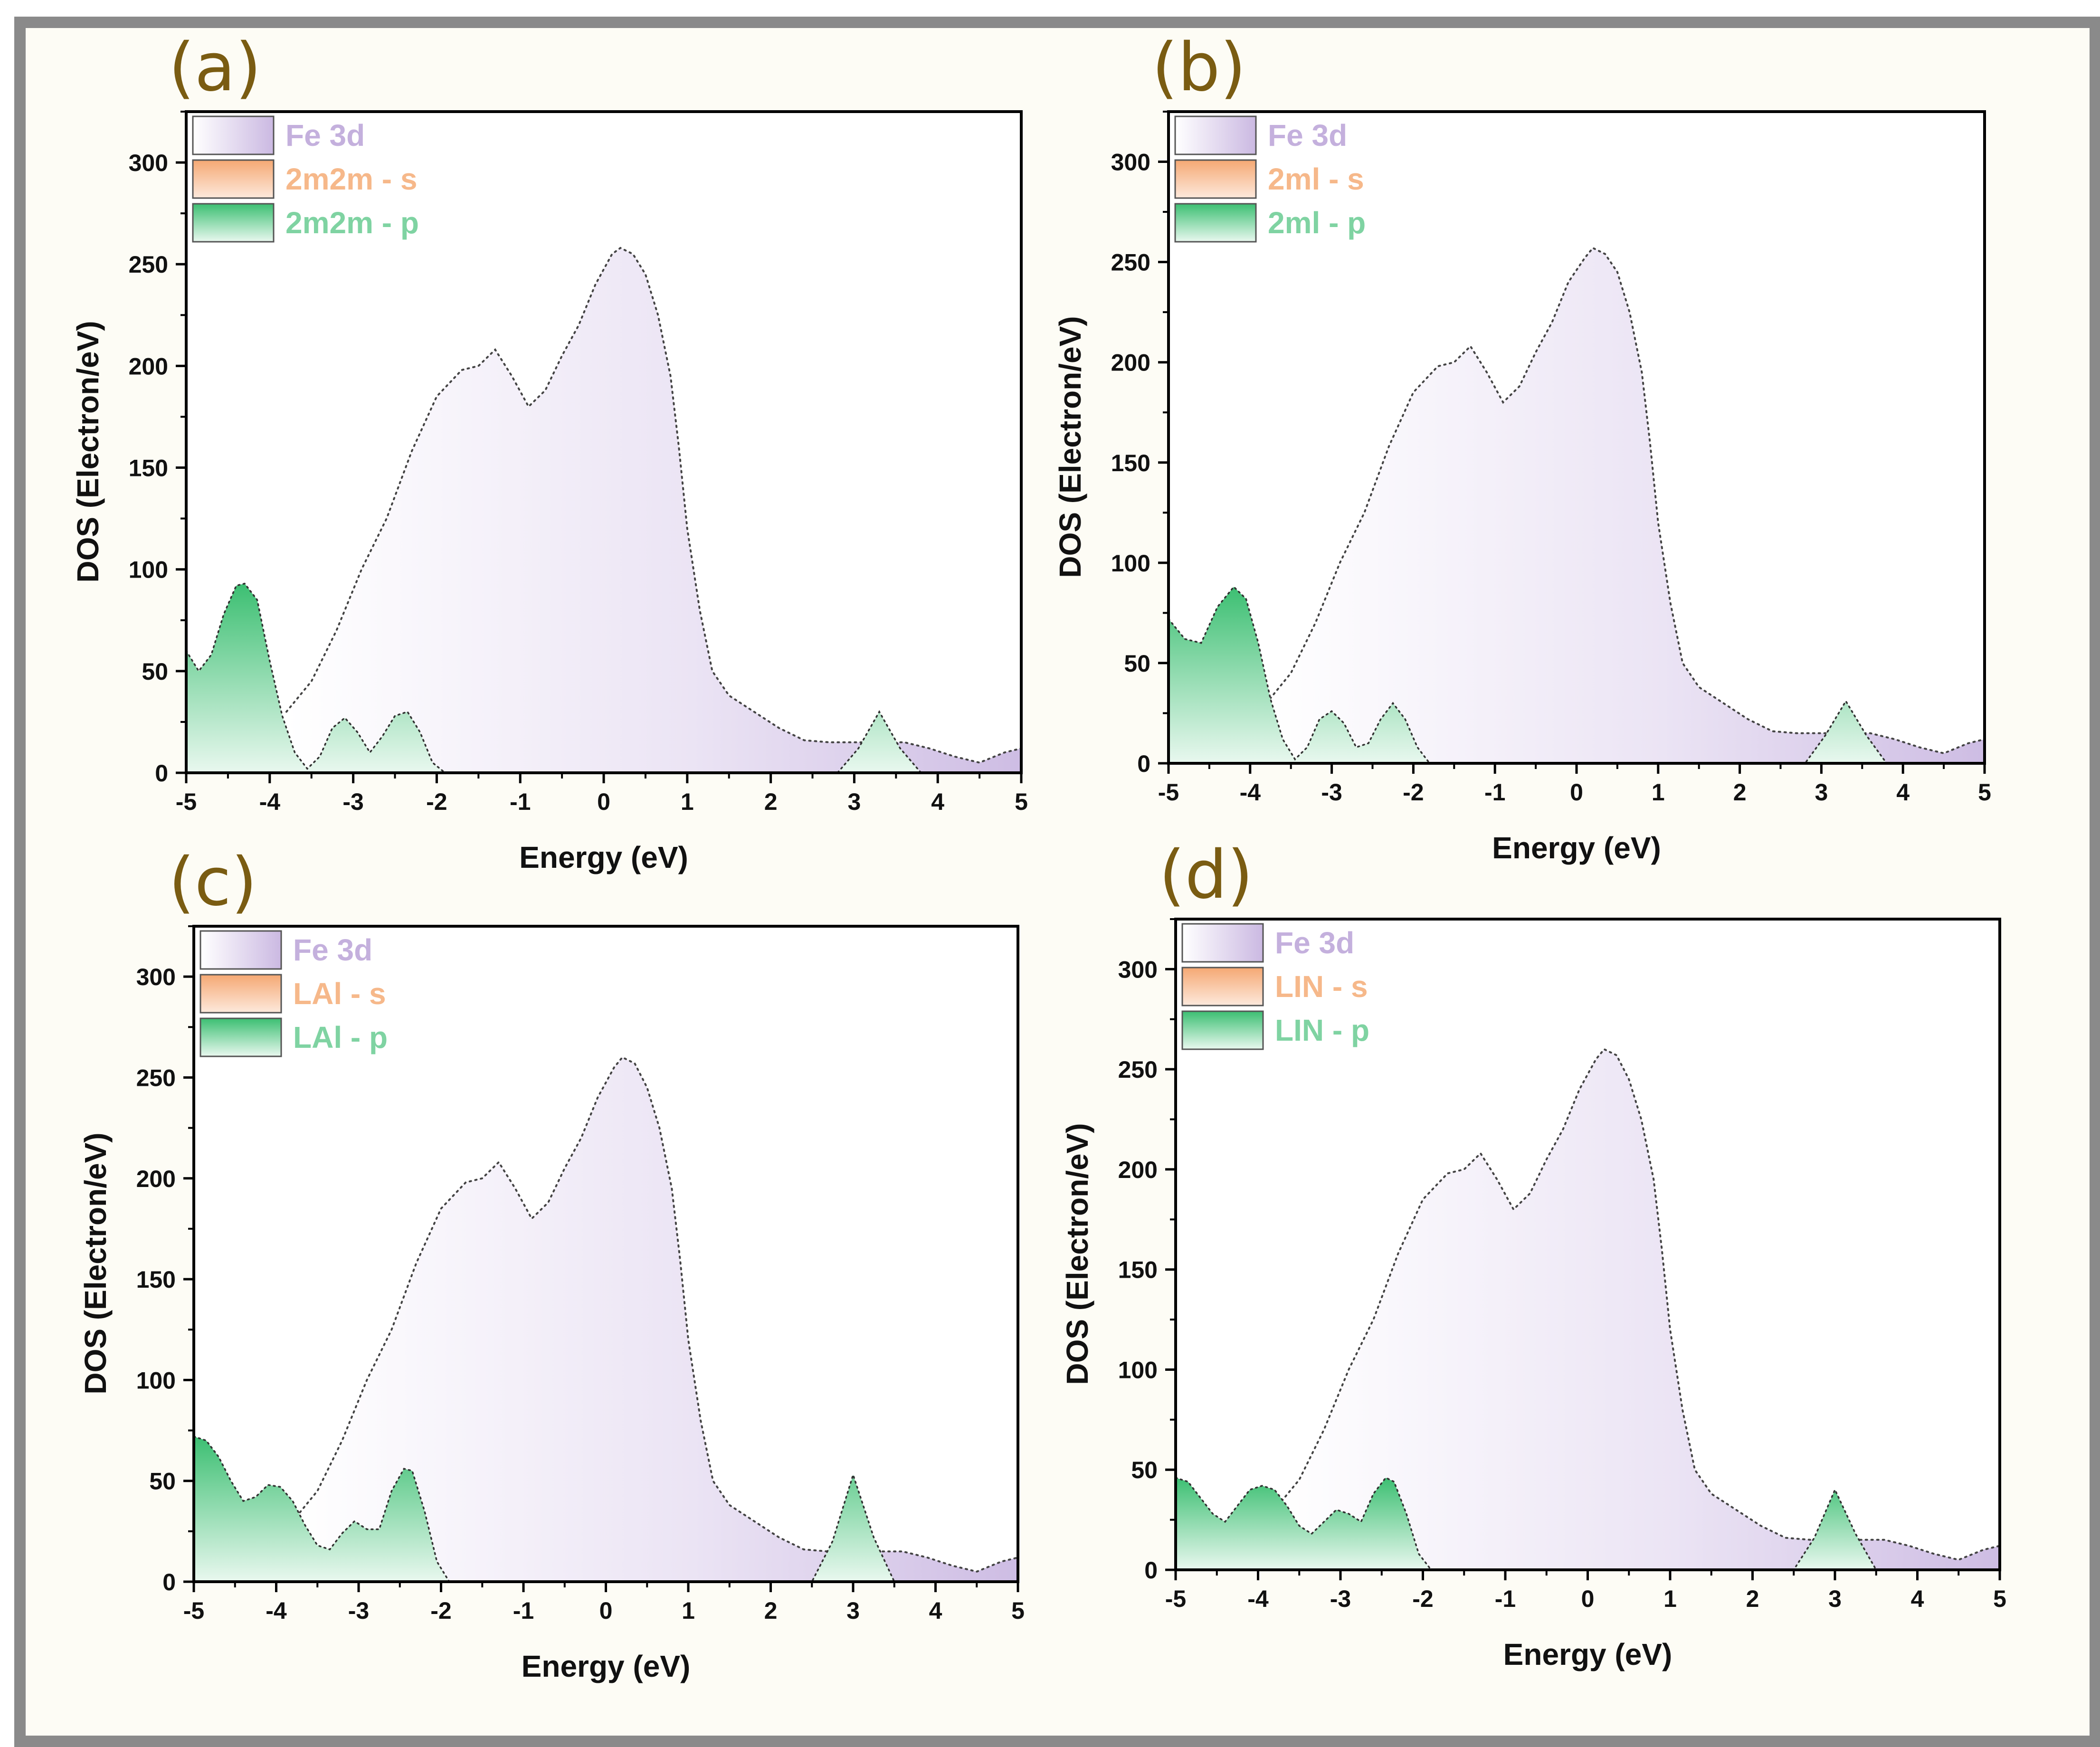  What do you see at coordinates (1199, 67) in the screenshot?
I see `panel-label: (b)` at bounding box center [1199, 67].